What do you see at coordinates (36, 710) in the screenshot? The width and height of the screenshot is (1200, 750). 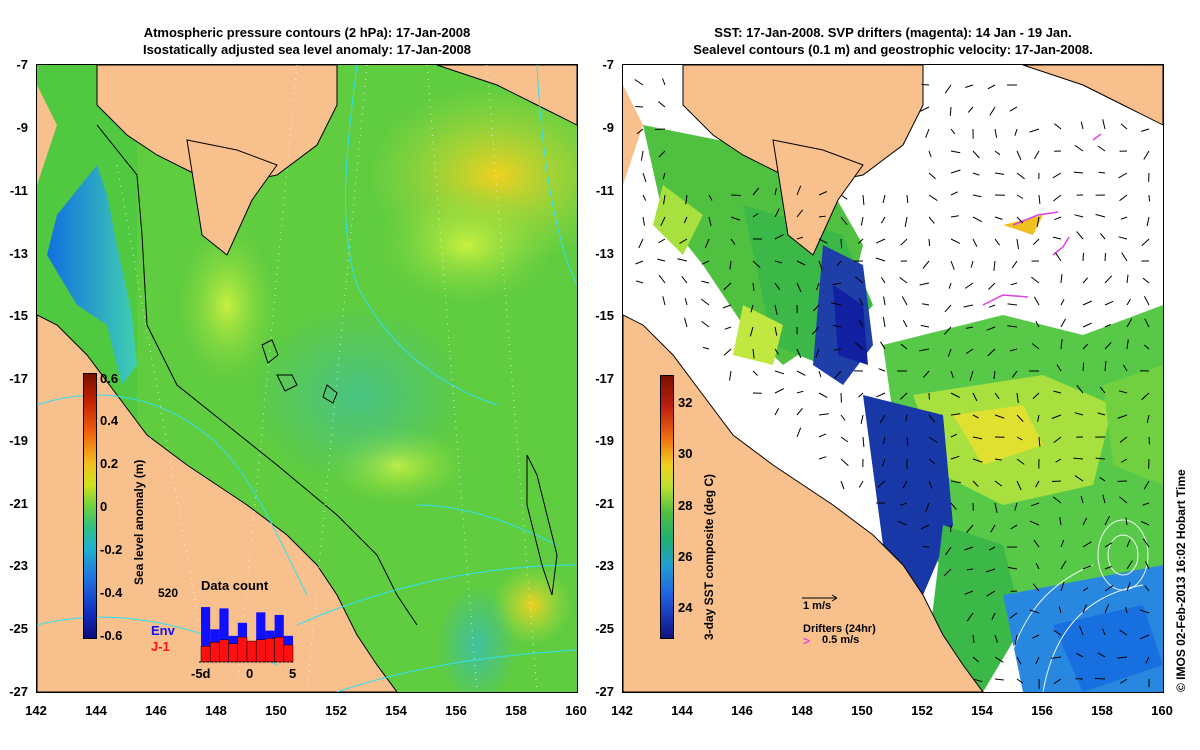 I see `x-tick-label: 142` at bounding box center [36, 710].